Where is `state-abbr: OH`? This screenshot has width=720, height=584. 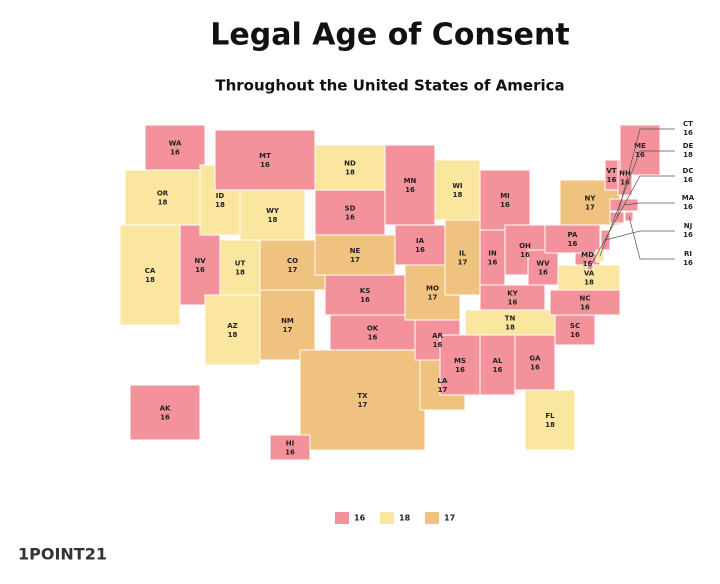 state-abbr: OH is located at coordinates (525, 246).